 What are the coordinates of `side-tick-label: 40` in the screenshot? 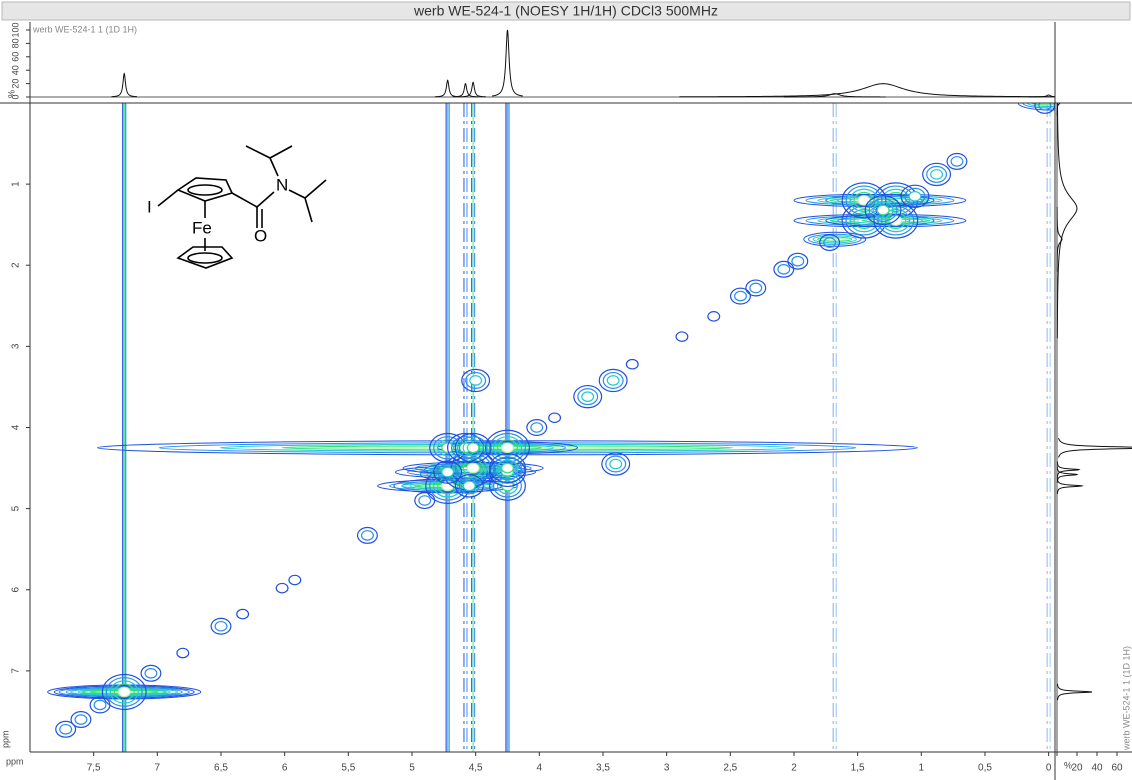 It's located at (1097, 768).